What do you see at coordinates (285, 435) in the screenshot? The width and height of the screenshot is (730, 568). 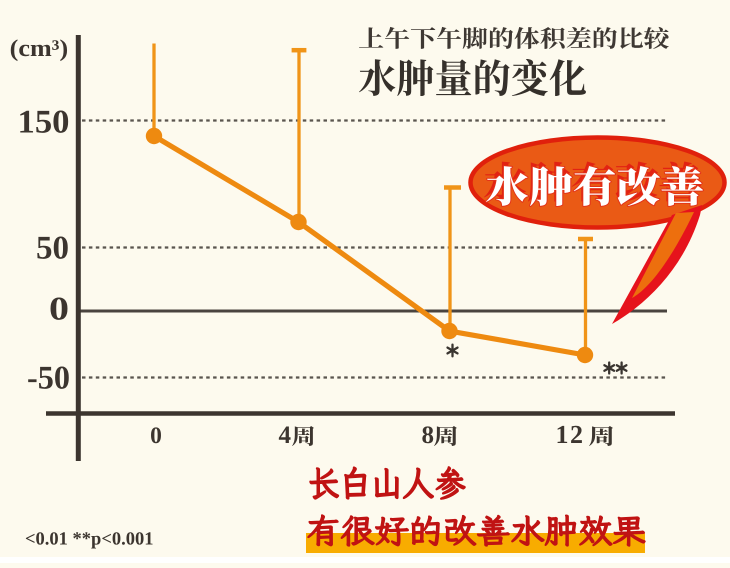 I see `svg-text: 4` at bounding box center [285, 435].